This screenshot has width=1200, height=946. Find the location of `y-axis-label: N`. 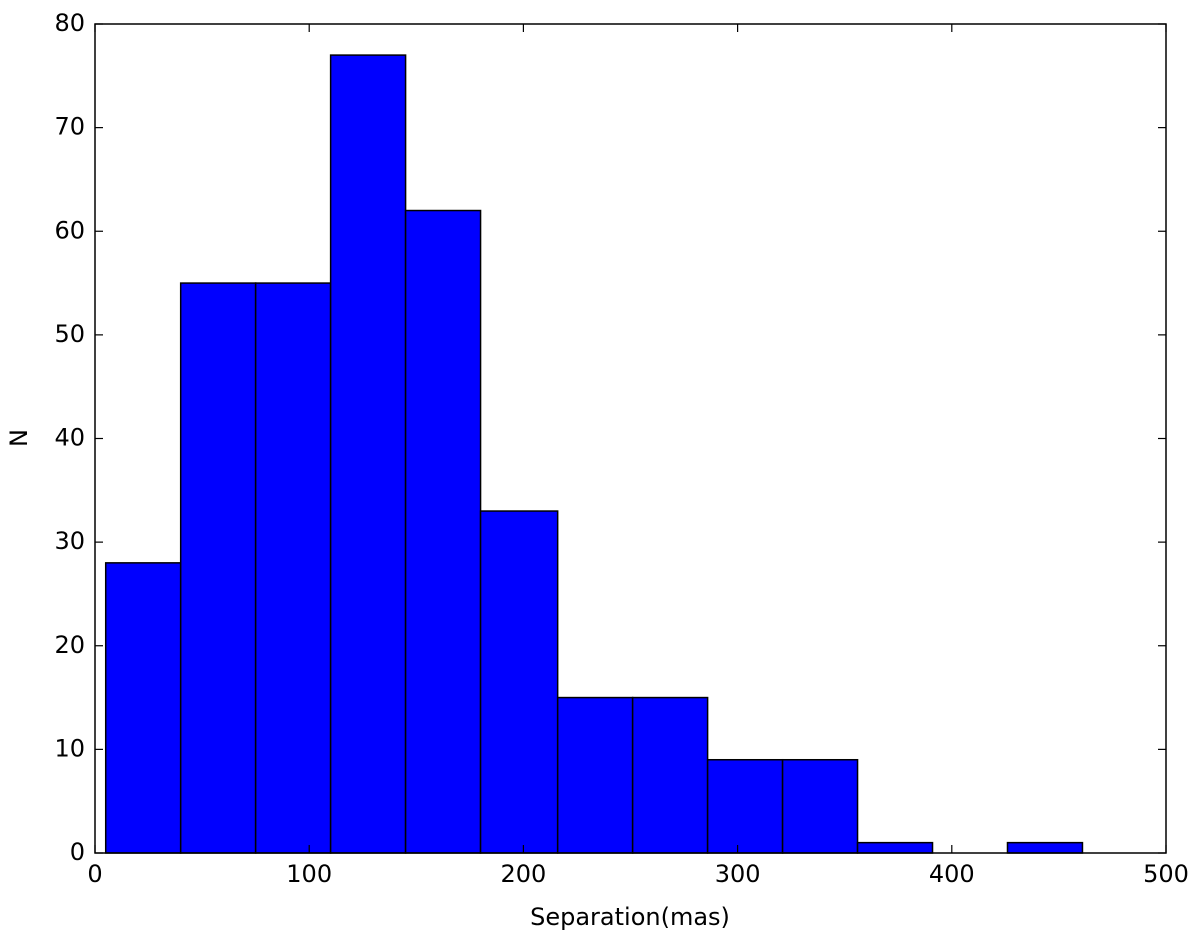

y-axis-label: N is located at coordinates (19, 438).